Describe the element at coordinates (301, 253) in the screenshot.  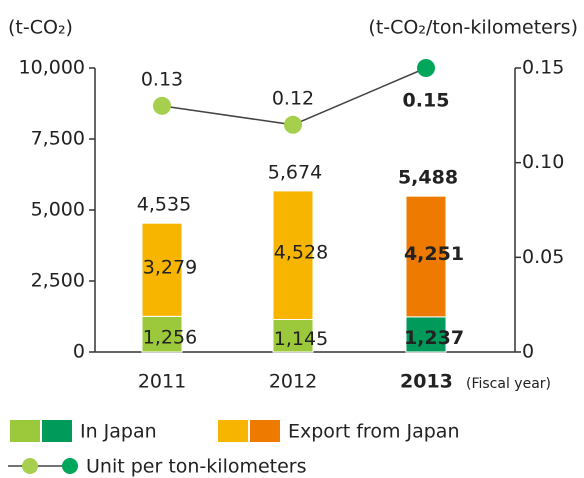
I see `value-label: 4,528` at that location.